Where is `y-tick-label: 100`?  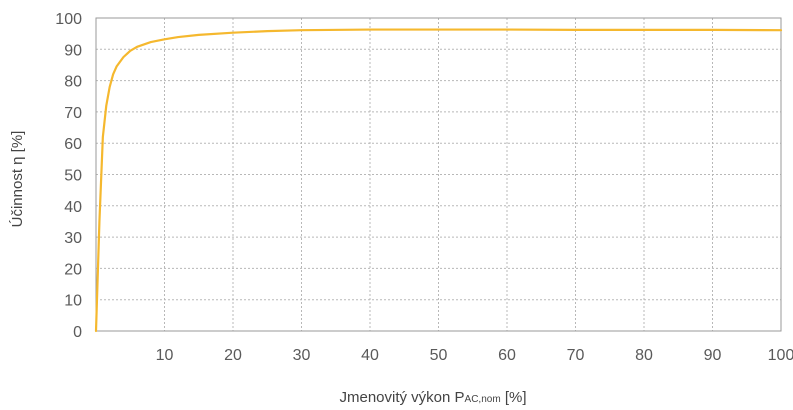 y-tick-label: 100 is located at coordinates (68, 19).